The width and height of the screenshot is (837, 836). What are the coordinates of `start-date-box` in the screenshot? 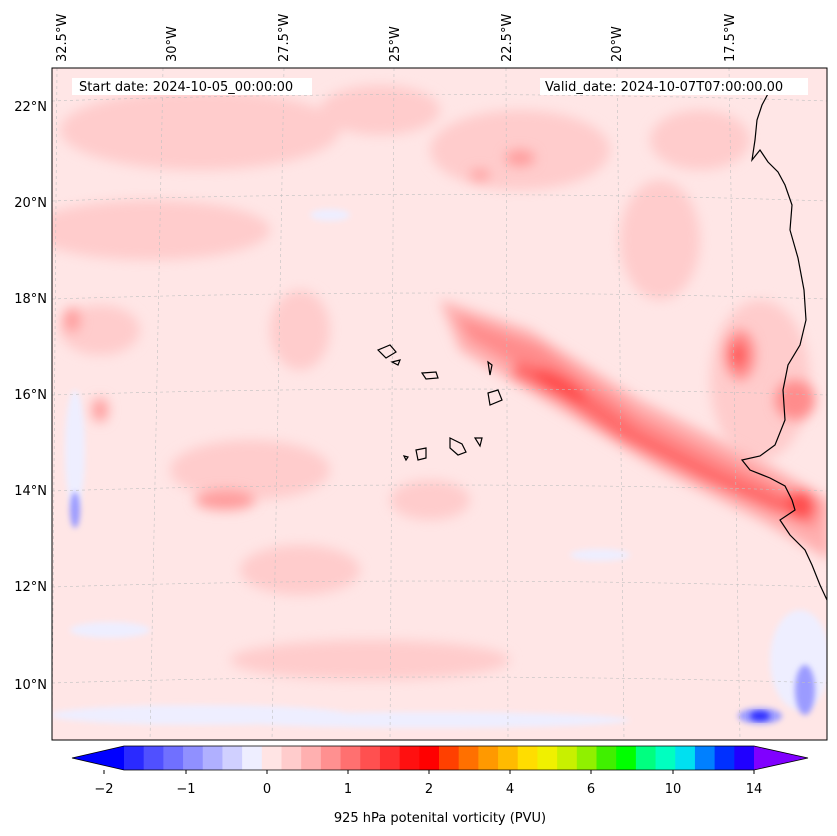 It's located at (192, 86).